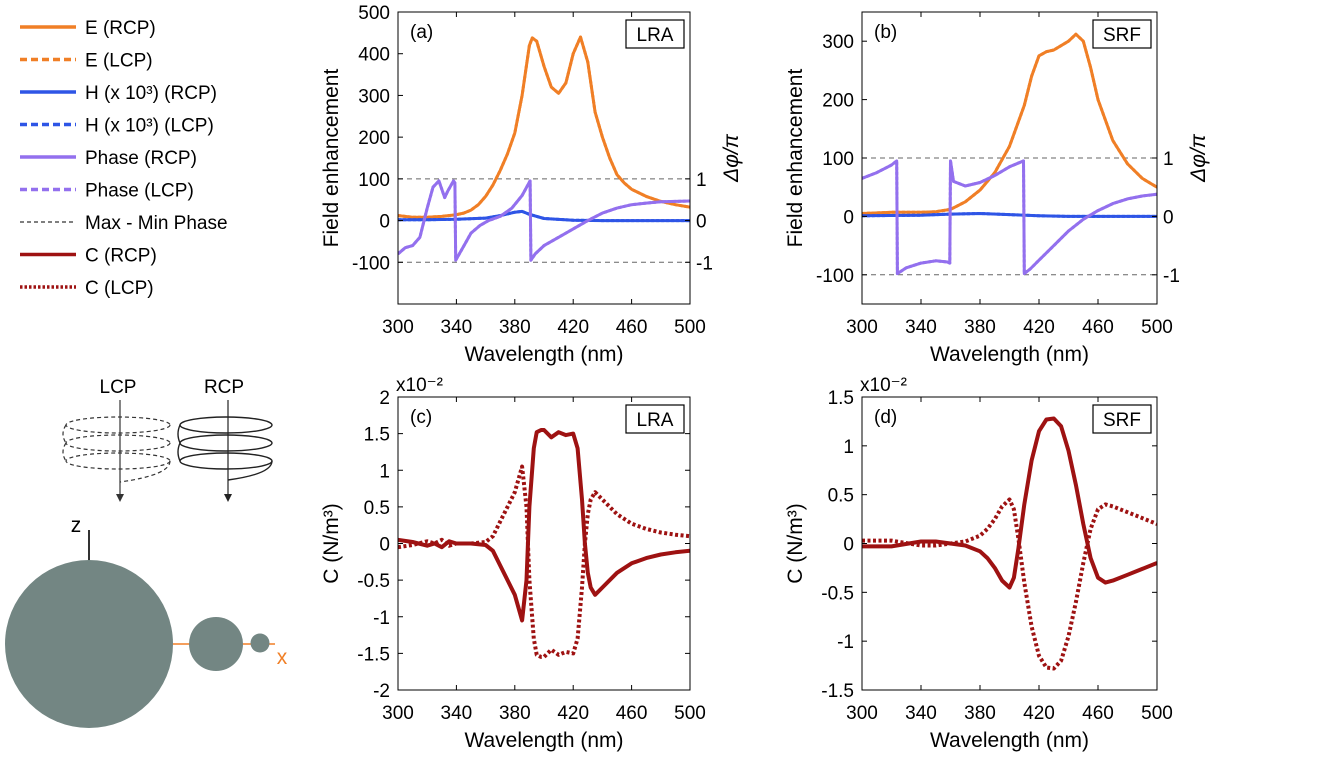  Describe the element at coordinates (141, 158) in the screenshot. I see `legend-label: Phase (RCP)` at that location.